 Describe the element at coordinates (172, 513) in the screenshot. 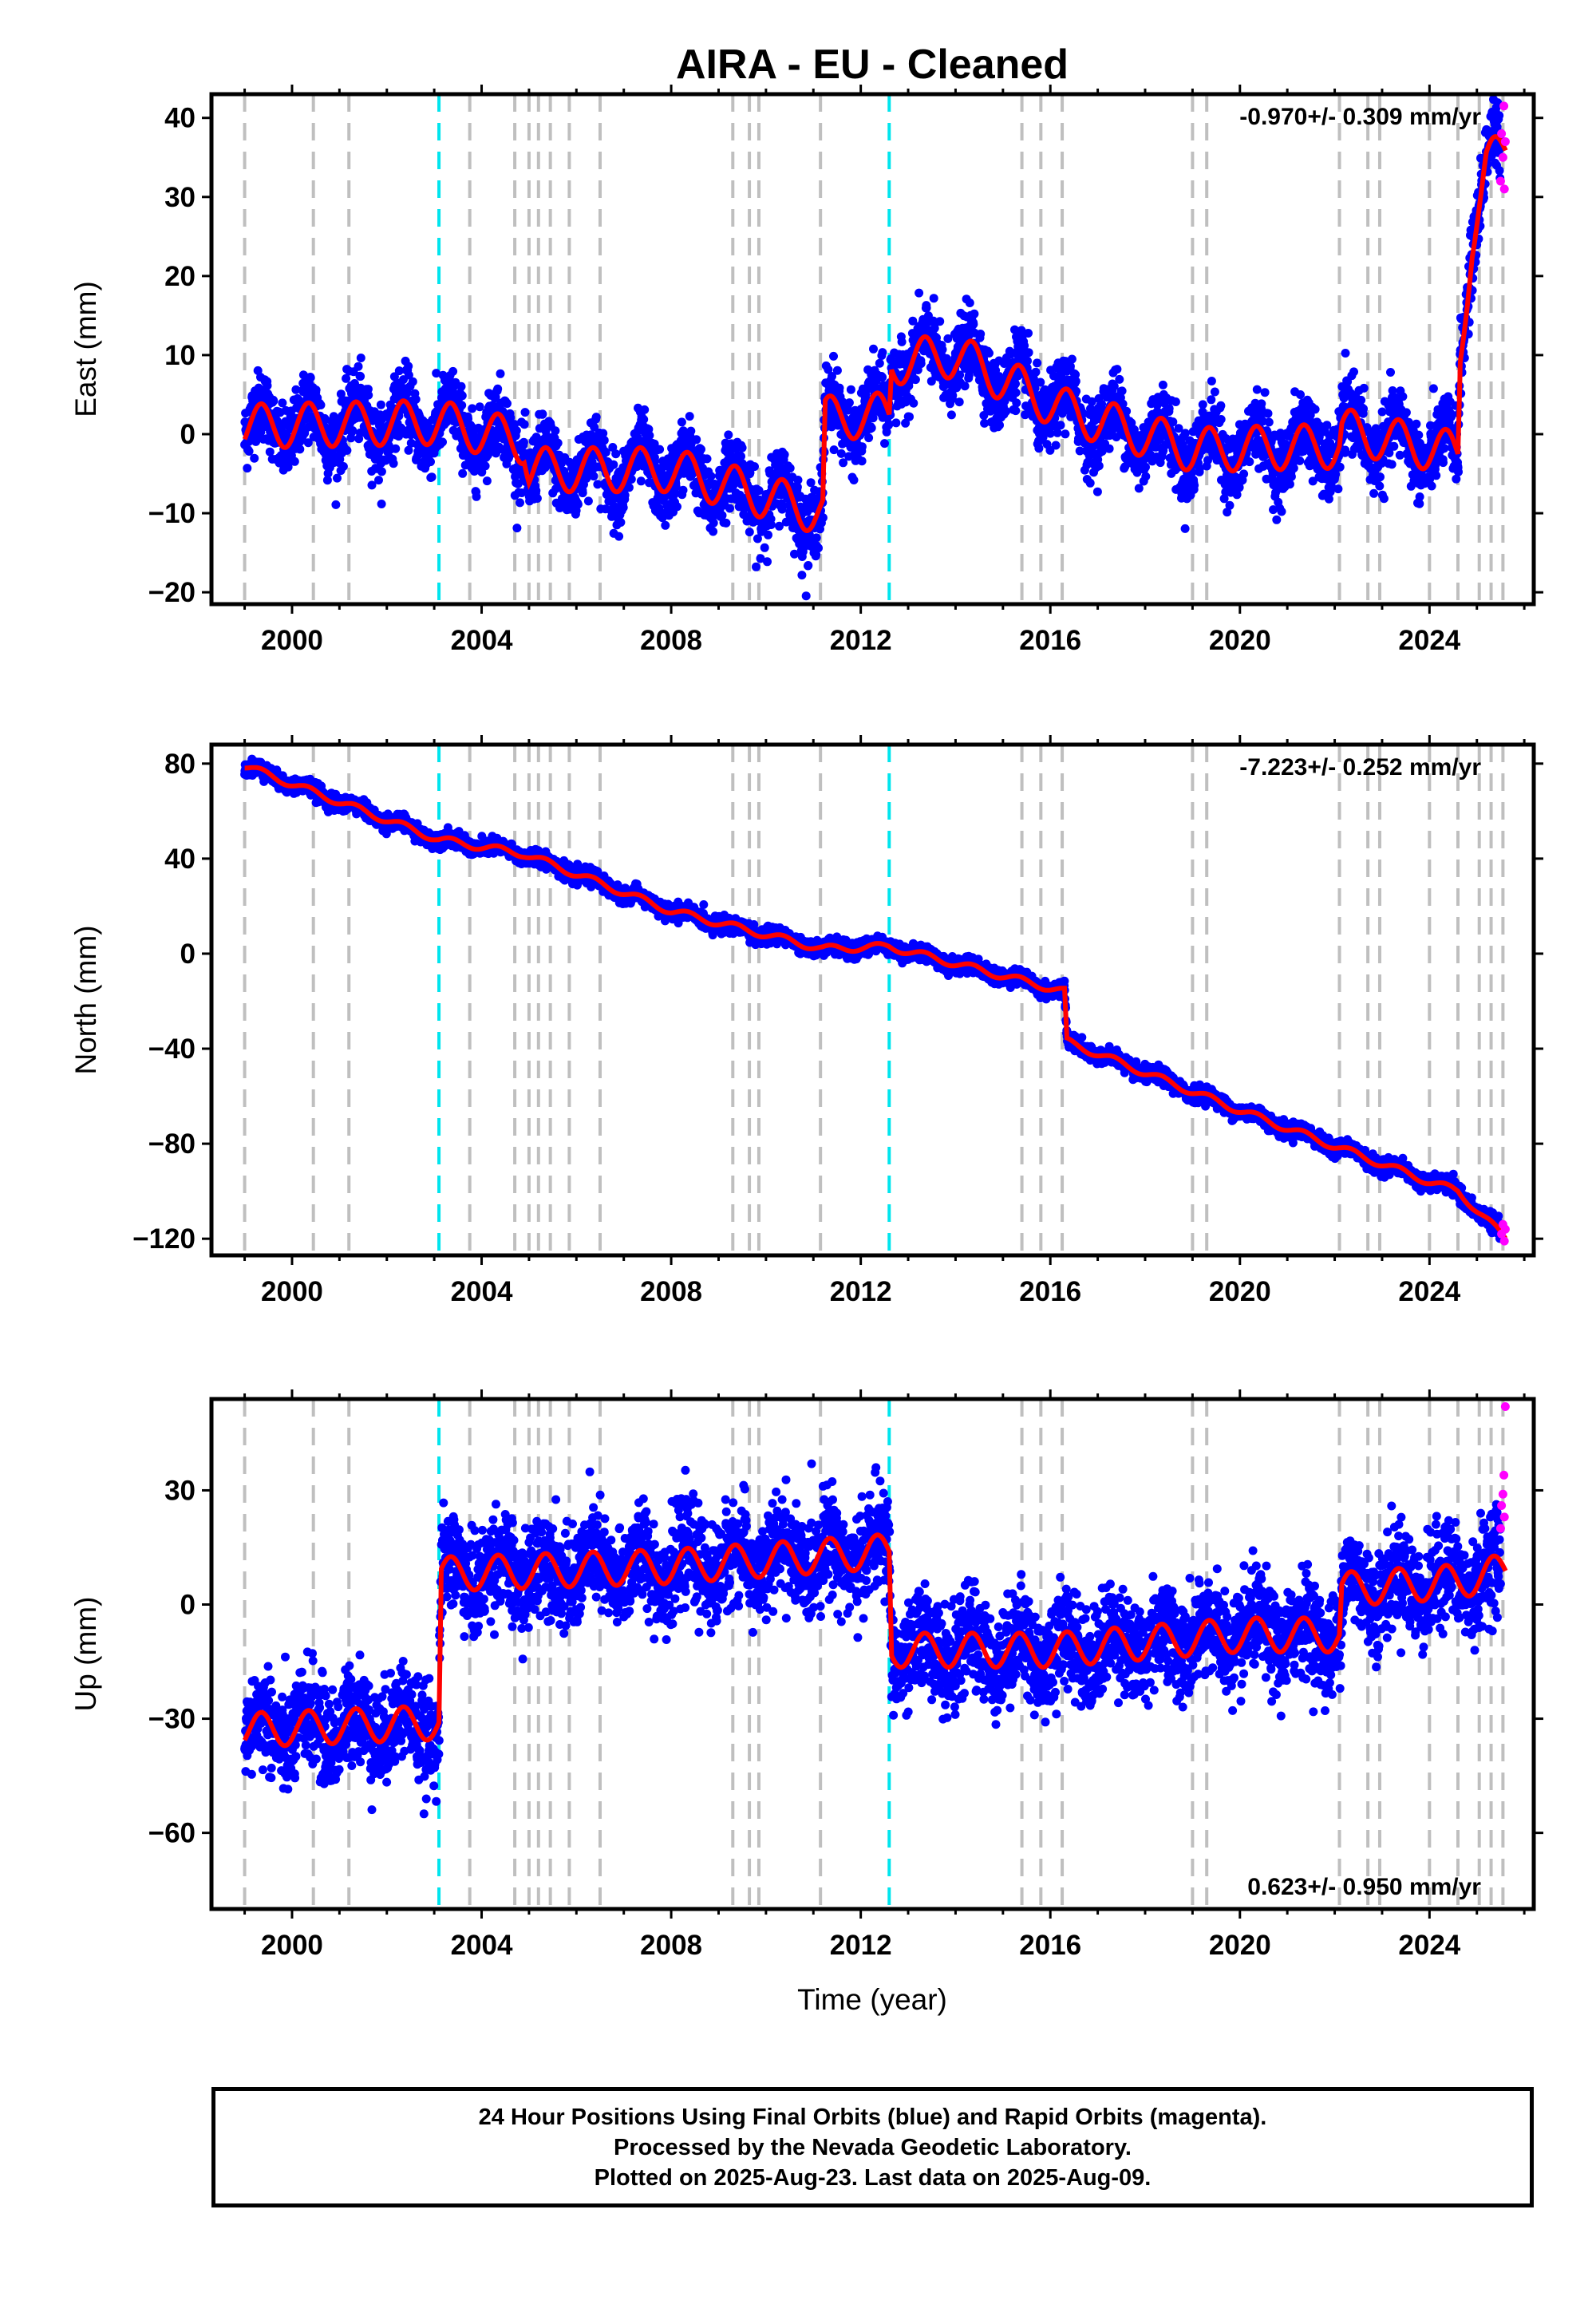

I see `y-tick-label: −10` at that location.